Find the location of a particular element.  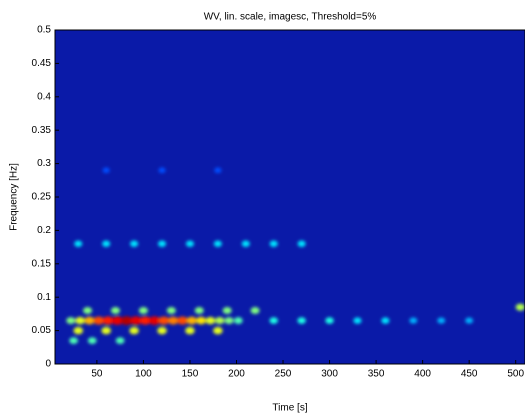

x-tick-label: 150 is located at coordinates (190, 374).